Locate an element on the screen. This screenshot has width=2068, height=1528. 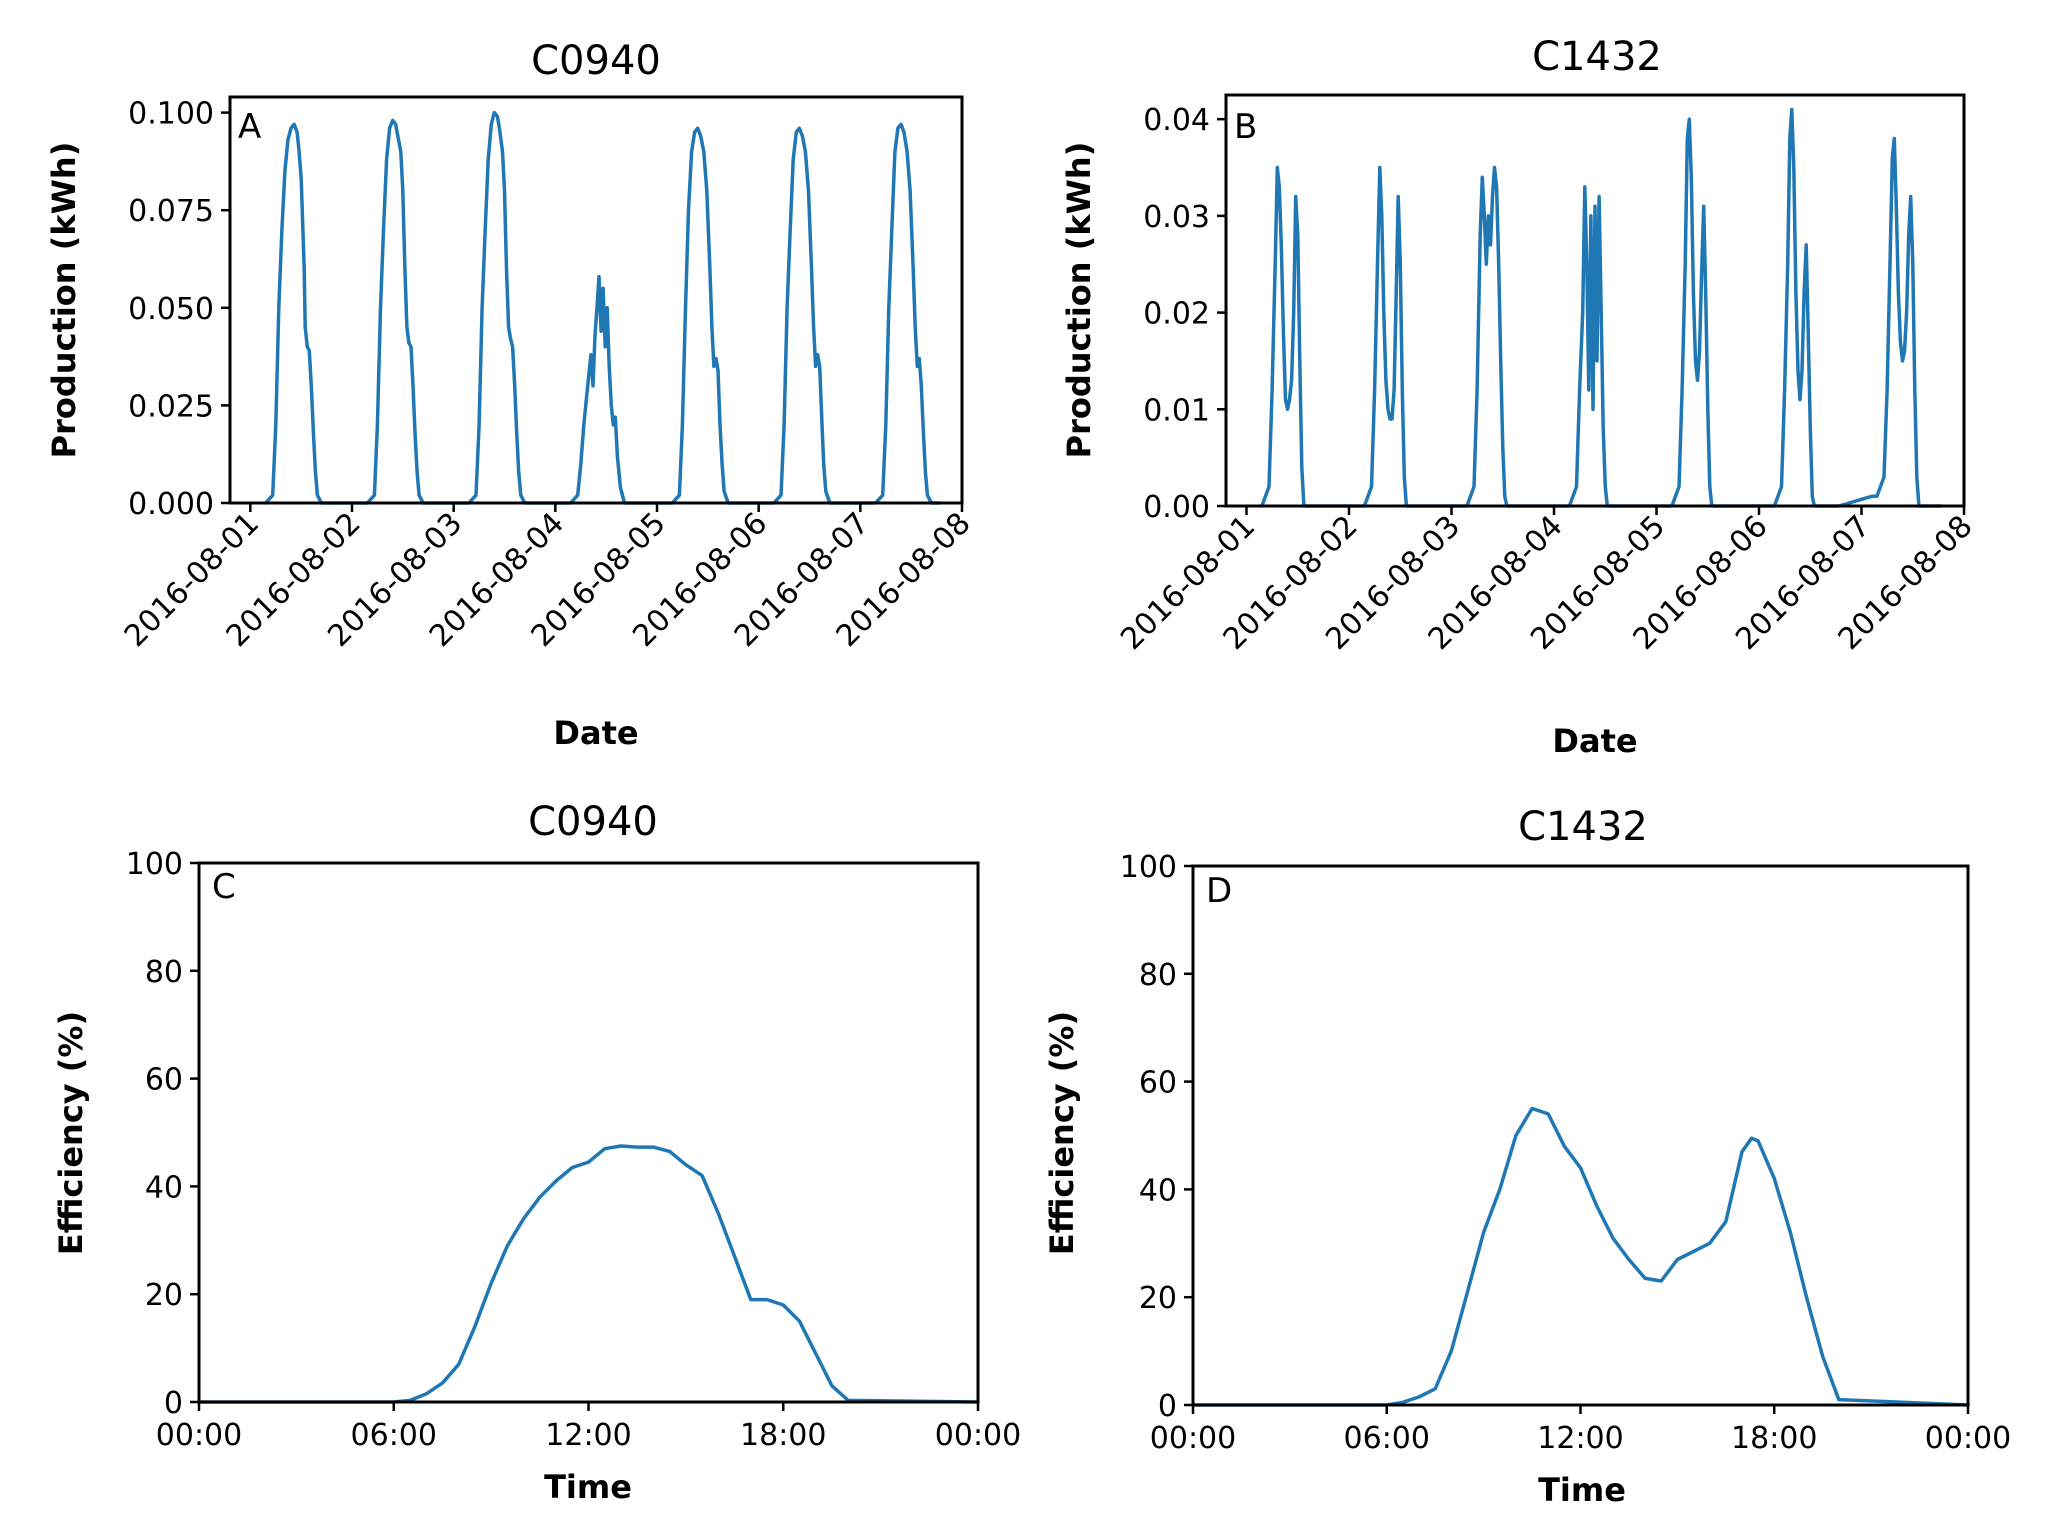
panel-d-axes-frame is located at coordinates (1580, 1135).